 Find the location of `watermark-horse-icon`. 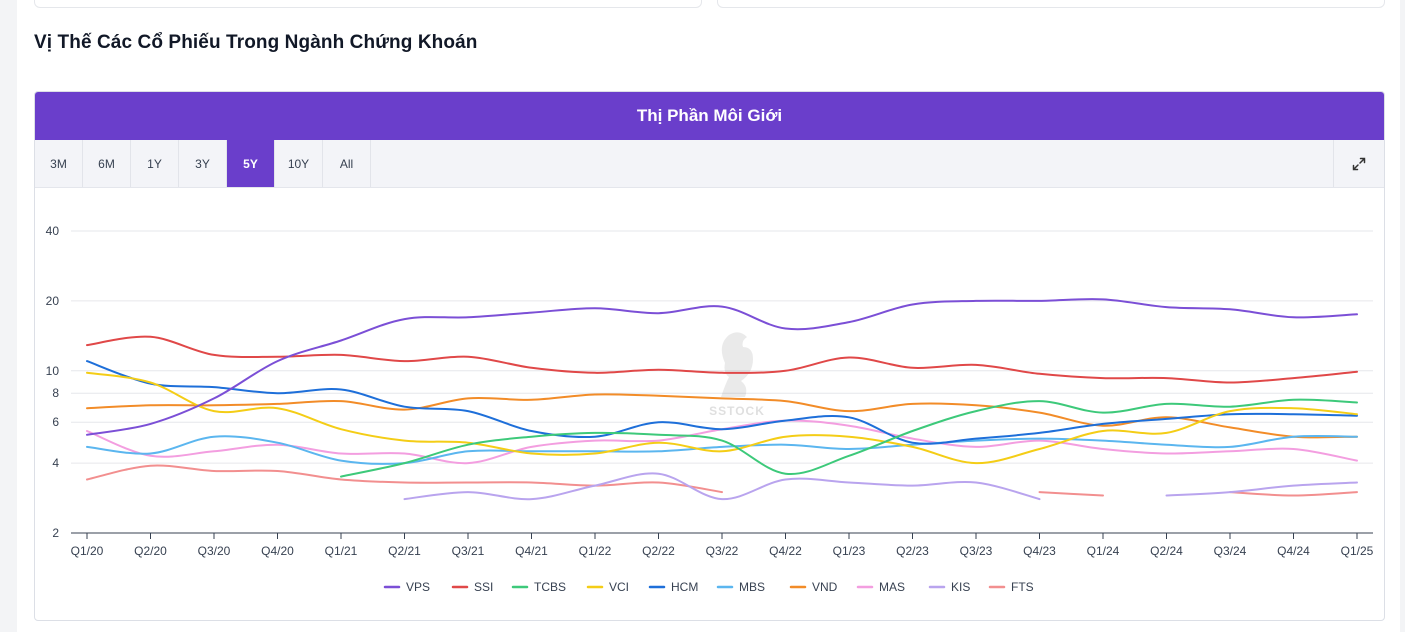

watermark-horse-icon is located at coordinates (737, 364).